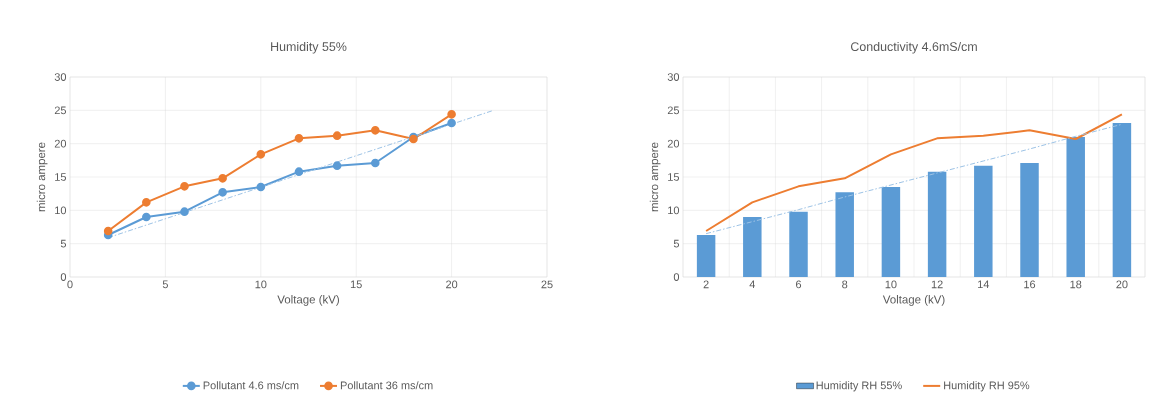 This screenshot has width=1167, height=412. Describe the element at coordinates (987, 386) in the screenshot. I see `legend-label: Humidity RH 95%` at that location.